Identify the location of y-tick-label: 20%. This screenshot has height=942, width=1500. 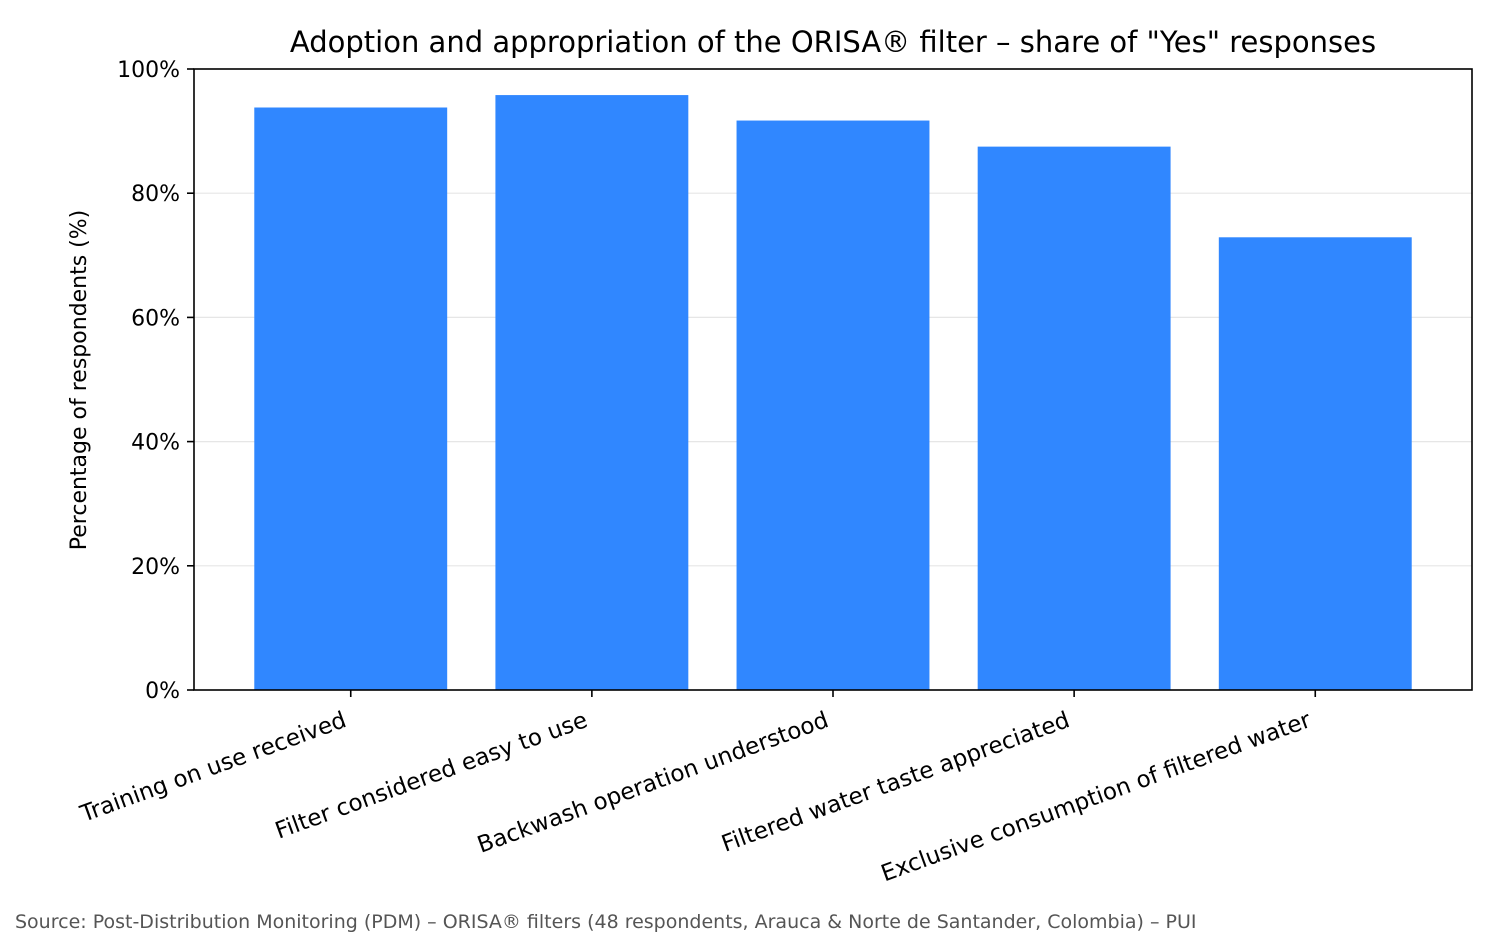
(155, 567).